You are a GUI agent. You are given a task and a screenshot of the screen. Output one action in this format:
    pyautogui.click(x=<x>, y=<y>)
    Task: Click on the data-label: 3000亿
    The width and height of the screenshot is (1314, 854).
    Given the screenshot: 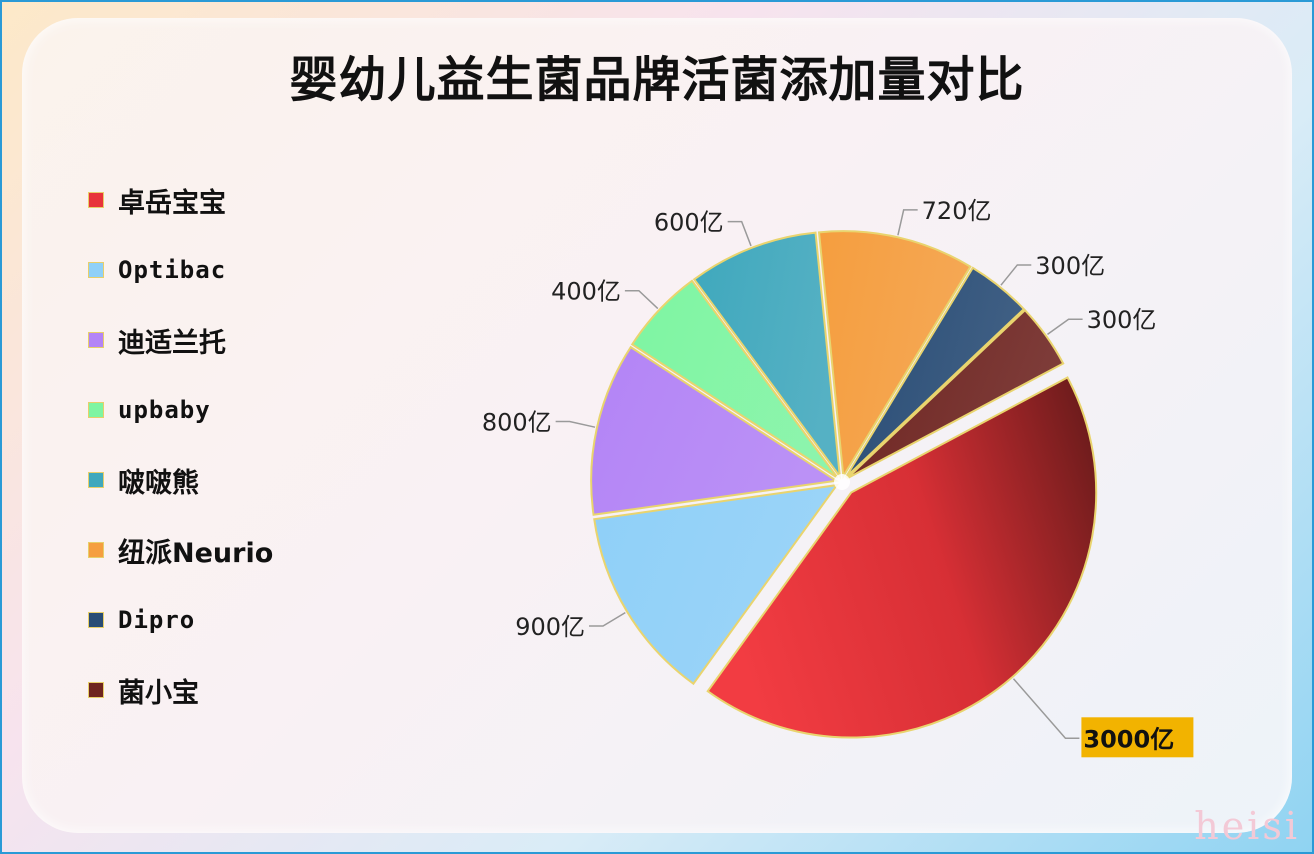 What is the action you would take?
    pyautogui.click(x=1128, y=739)
    